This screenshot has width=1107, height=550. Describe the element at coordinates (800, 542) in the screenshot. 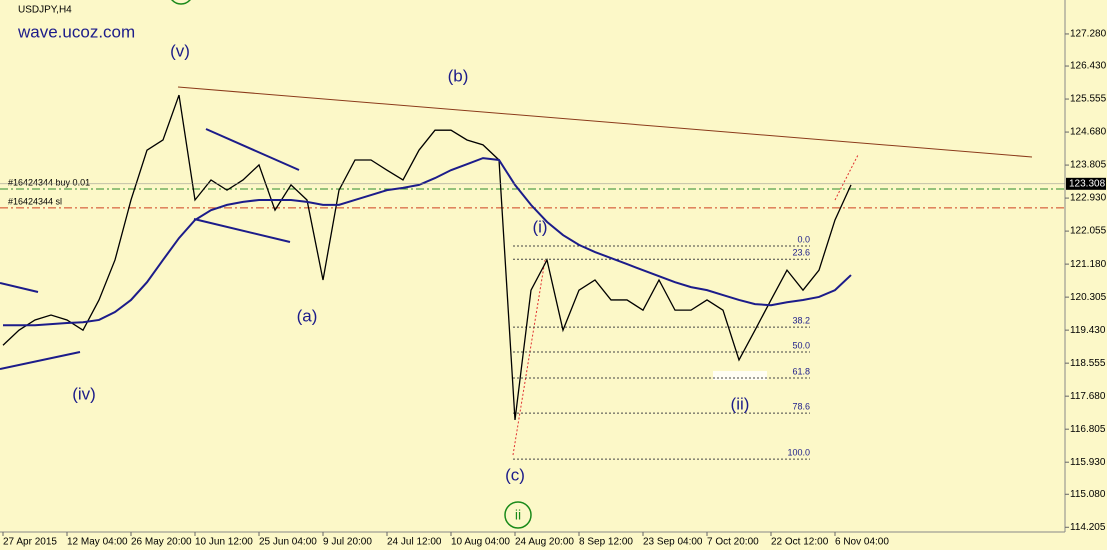

I see `x-tick-label: 22 Oct 12:00` at that location.